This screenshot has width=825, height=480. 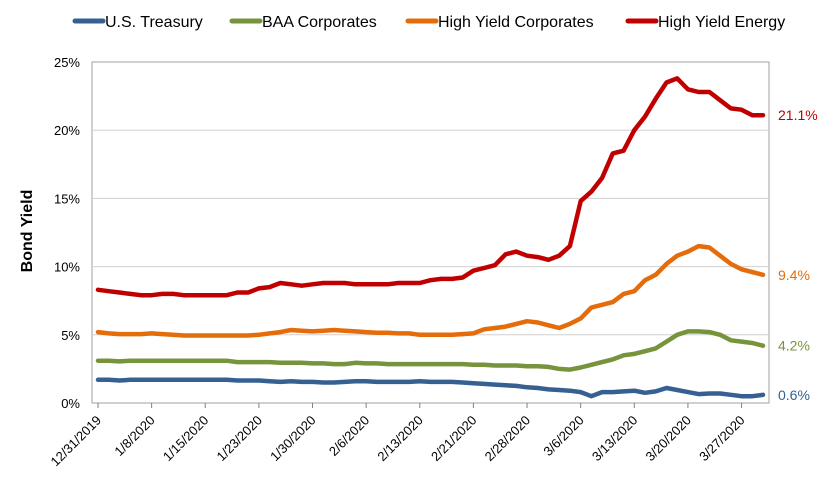 What do you see at coordinates (319, 22) in the screenshot?
I see `legend-label-baa-corporates: BAA Corporates` at bounding box center [319, 22].